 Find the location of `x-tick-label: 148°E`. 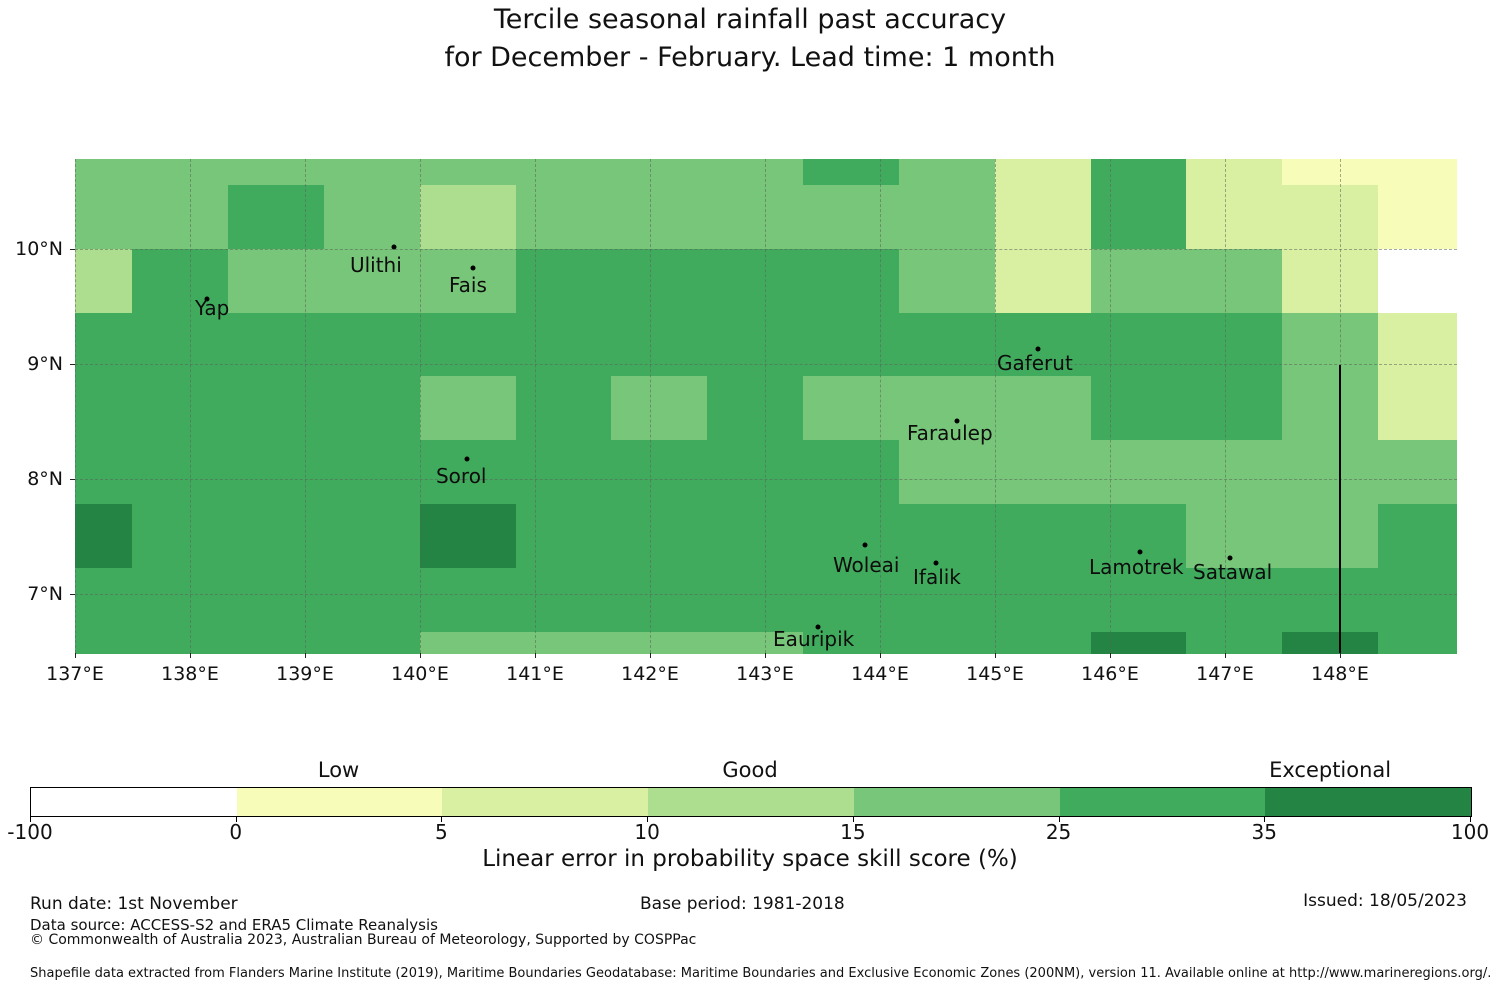

x-tick-label: 148°E is located at coordinates (1340, 674).